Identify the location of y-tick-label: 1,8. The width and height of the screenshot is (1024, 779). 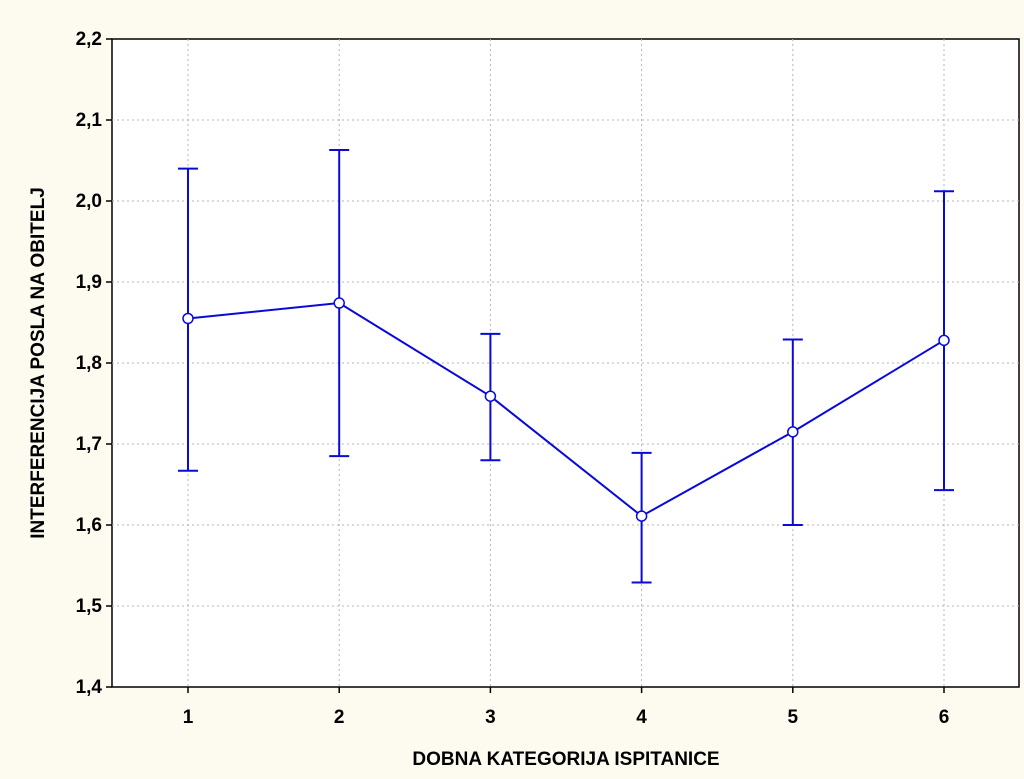
(89, 363).